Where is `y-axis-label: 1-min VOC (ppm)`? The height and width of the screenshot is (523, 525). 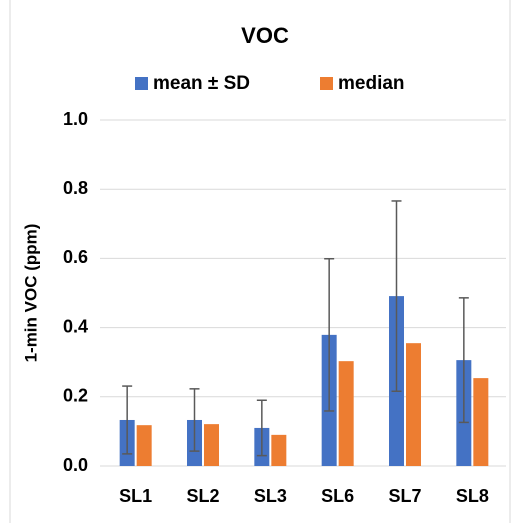 y-axis-label: 1-min VOC (ppm) is located at coordinates (30, 293).